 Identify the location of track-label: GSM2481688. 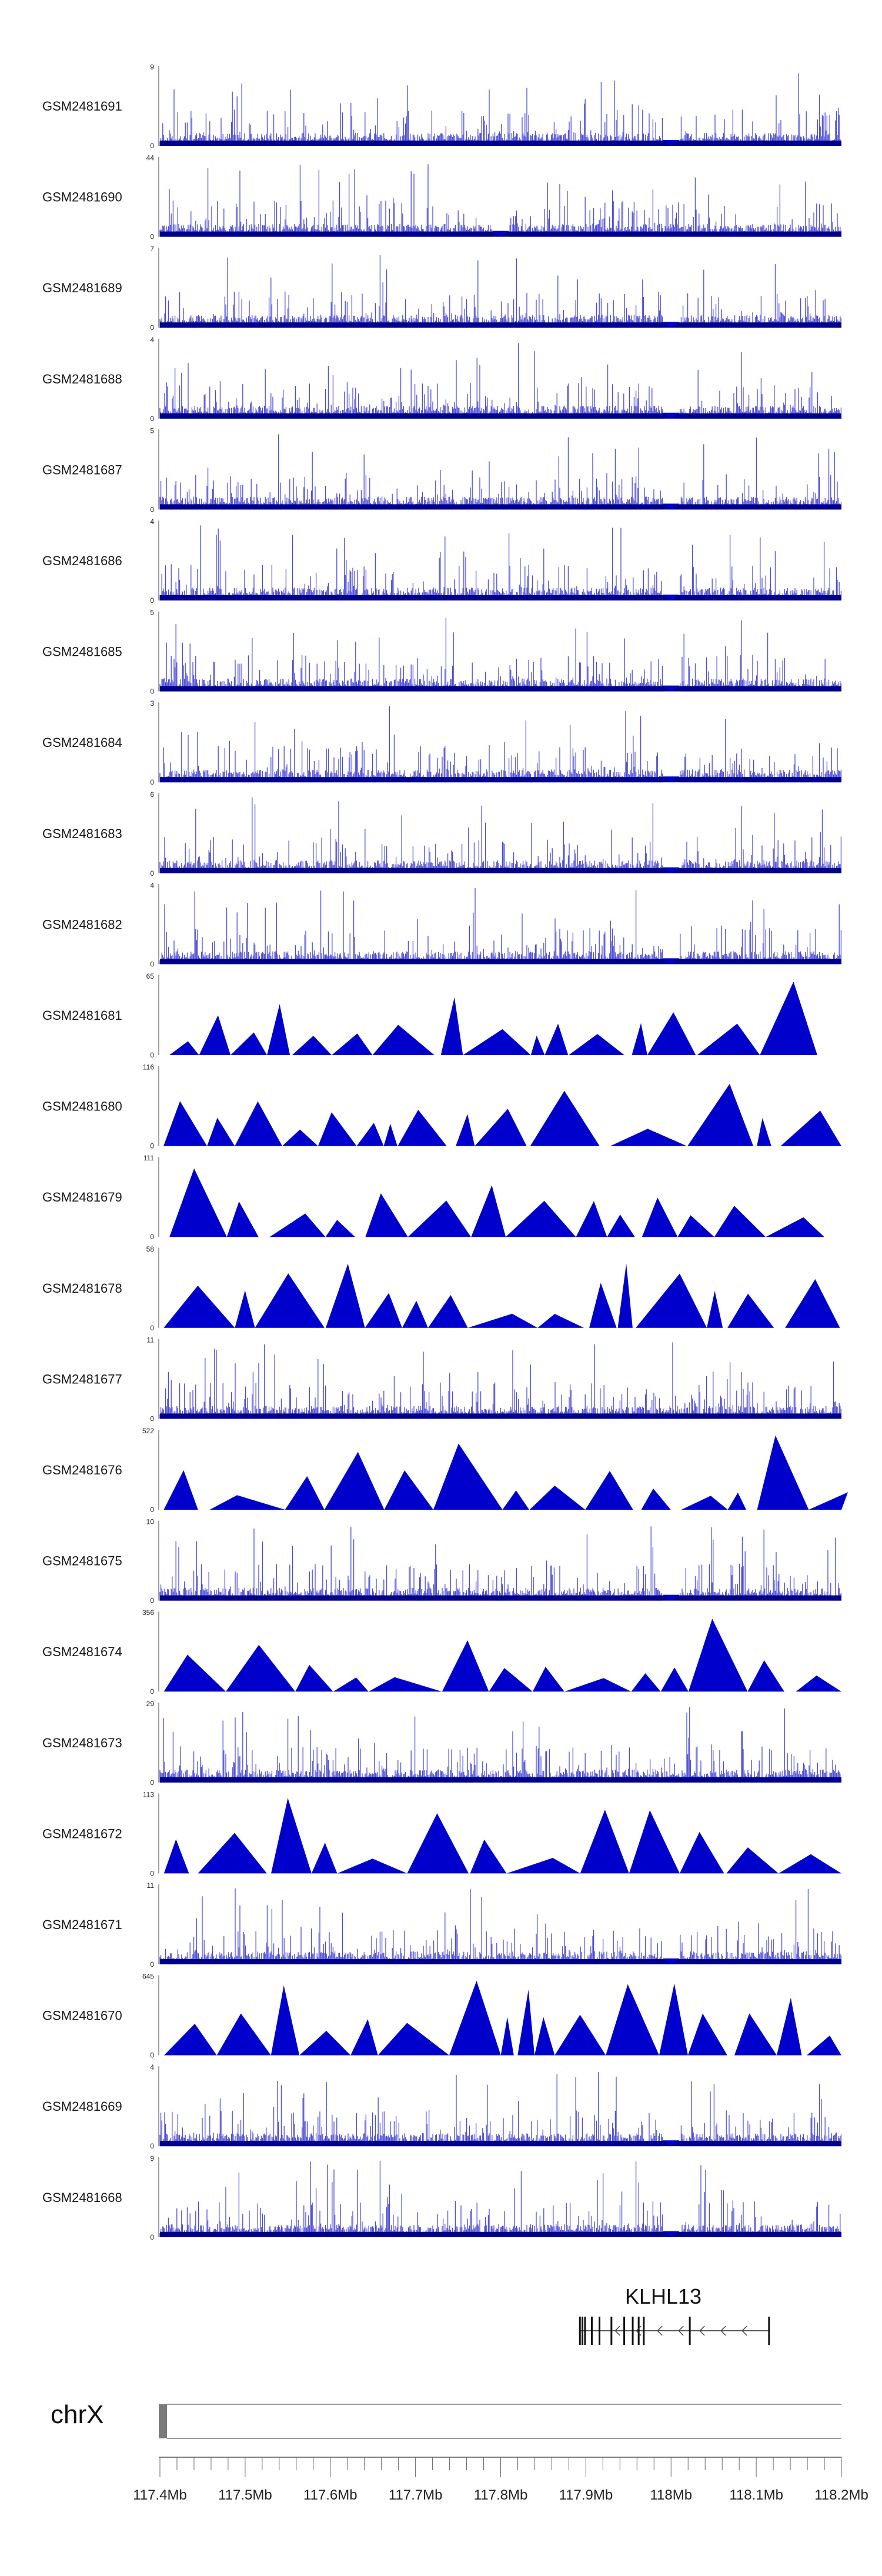
(82, 379).